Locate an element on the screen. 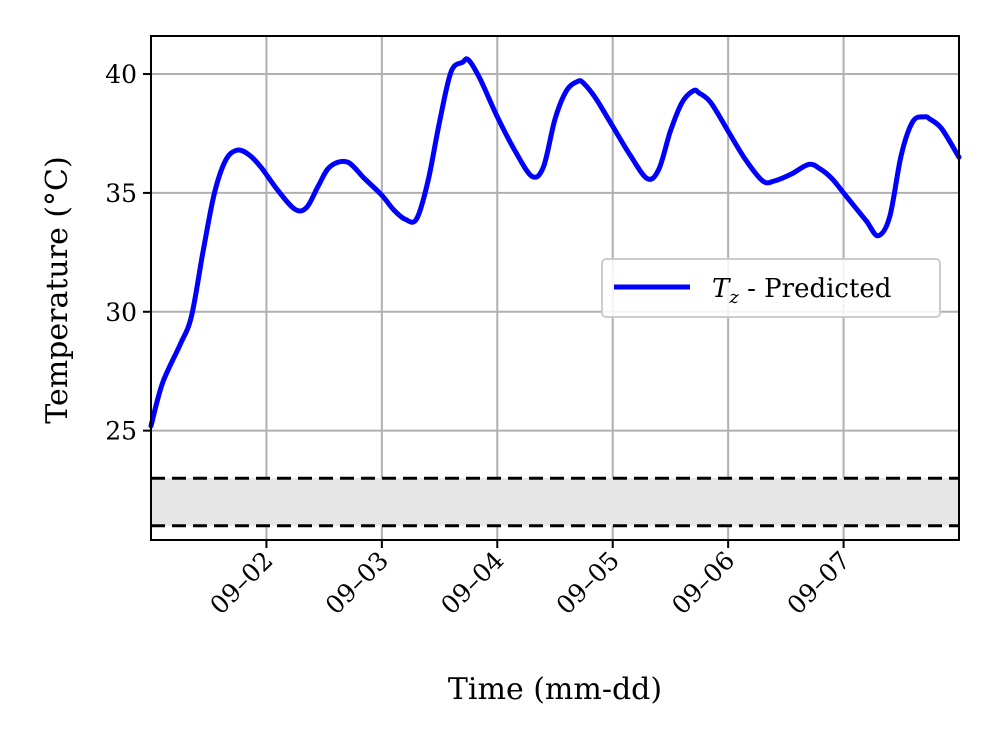  y-tick-label-30: 30 is located at coordinates (121, 312).